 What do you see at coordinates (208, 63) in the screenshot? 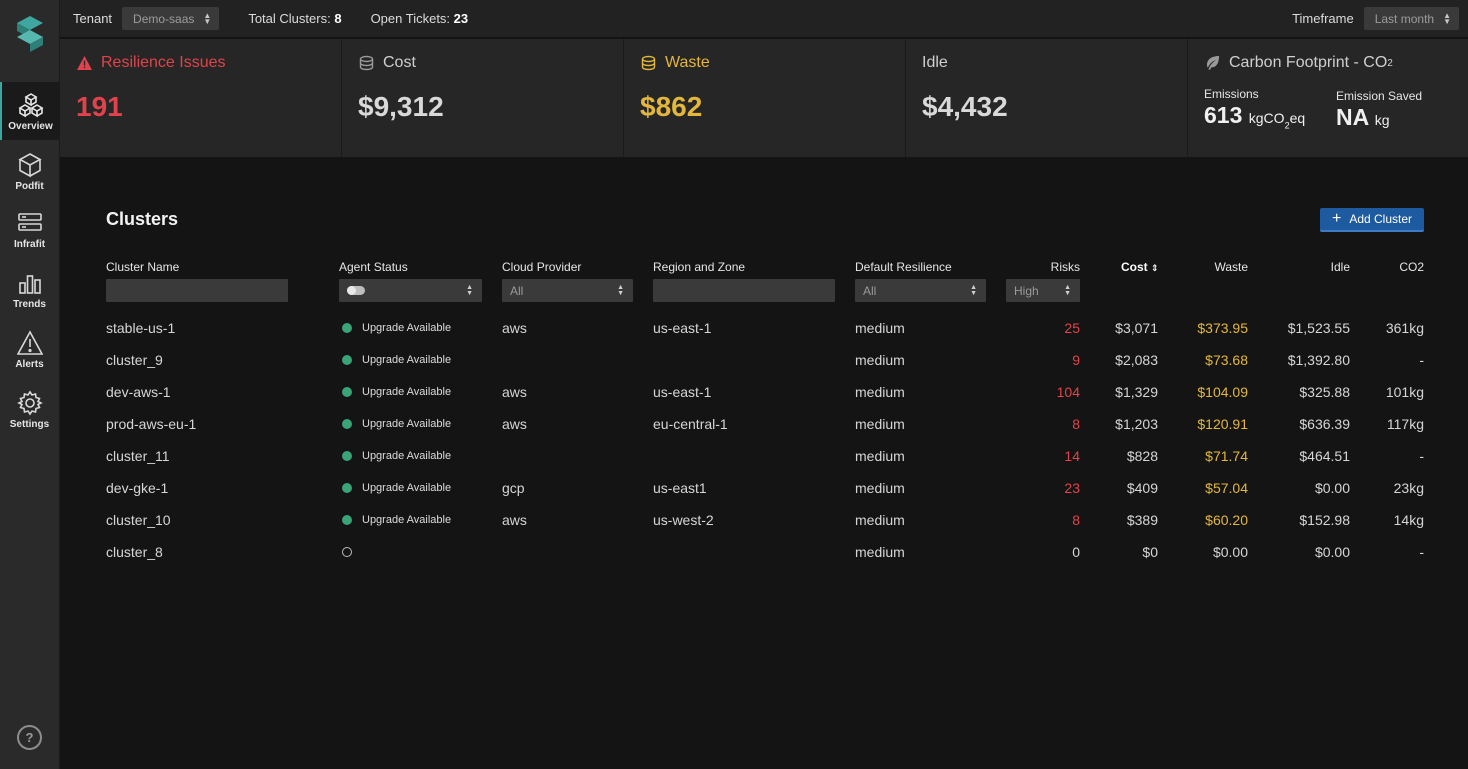
I see `resilience-card-header: Resilience Issues` at bounding box center [208, 63].